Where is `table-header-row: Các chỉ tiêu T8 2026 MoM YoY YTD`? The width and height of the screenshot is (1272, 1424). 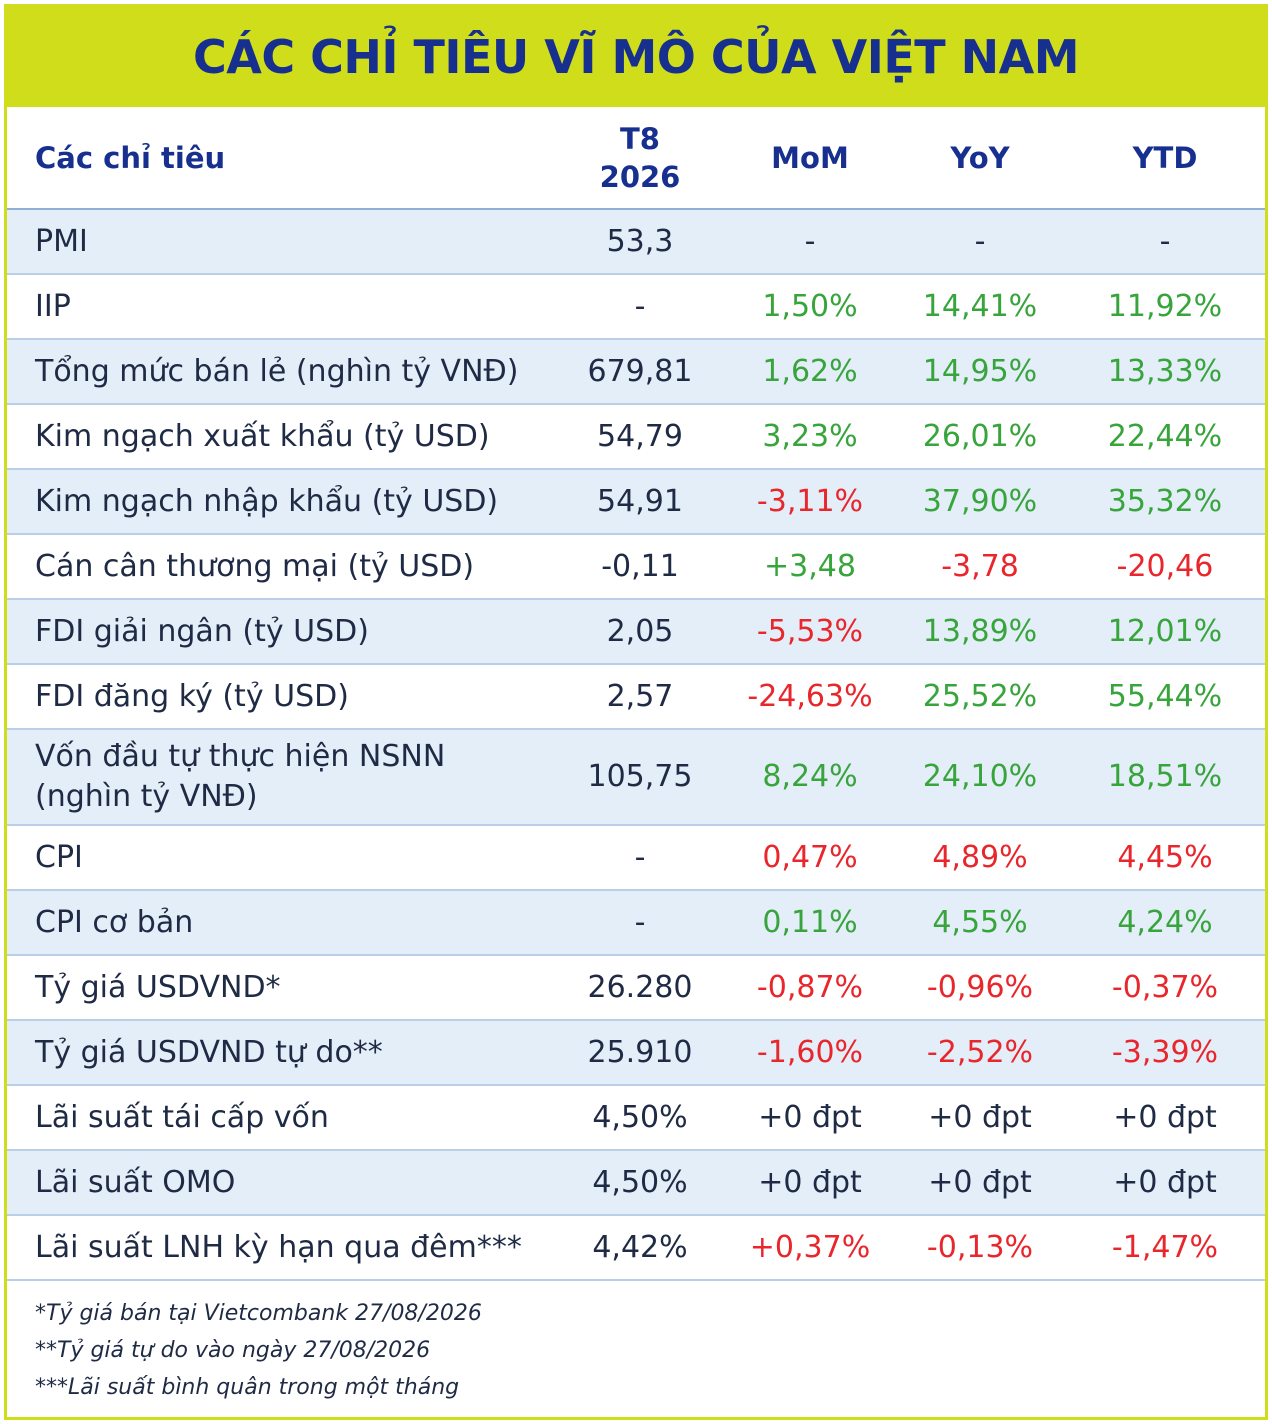
table-header-row: Các chỉ tiêu T8 2026 MoM YoY YTD is located at coordinates (636, 158).